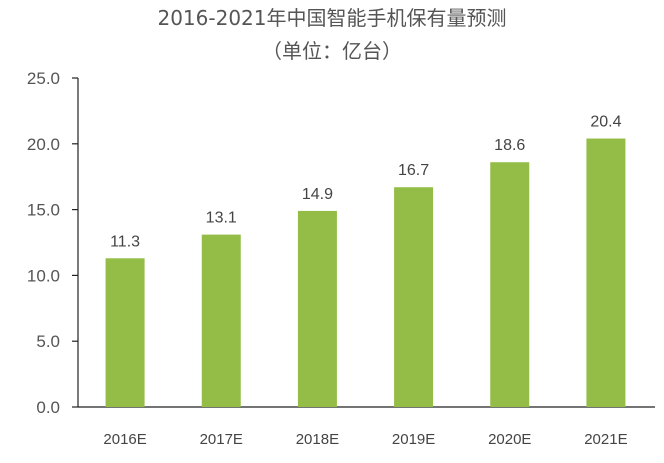 This screenshot has width=664, height=463. What do you see at coordinates (509, 439) in the screenshot?
I see `x-tick-label: 2020E` at bounding box center [509, 439].